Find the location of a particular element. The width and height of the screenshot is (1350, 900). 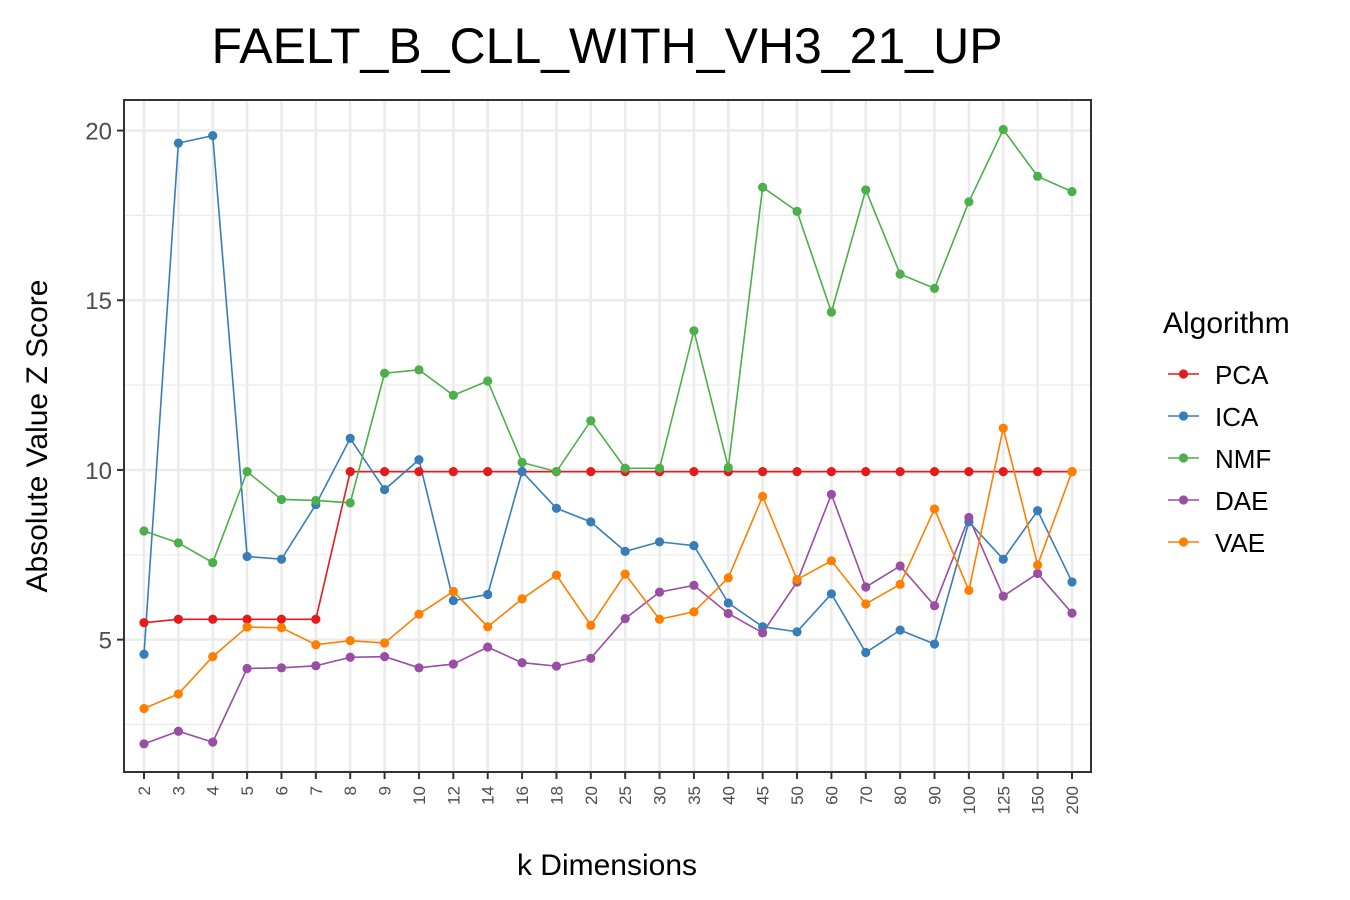

y-axis: 5 10 15 20 is located at coordinates (104, 387).